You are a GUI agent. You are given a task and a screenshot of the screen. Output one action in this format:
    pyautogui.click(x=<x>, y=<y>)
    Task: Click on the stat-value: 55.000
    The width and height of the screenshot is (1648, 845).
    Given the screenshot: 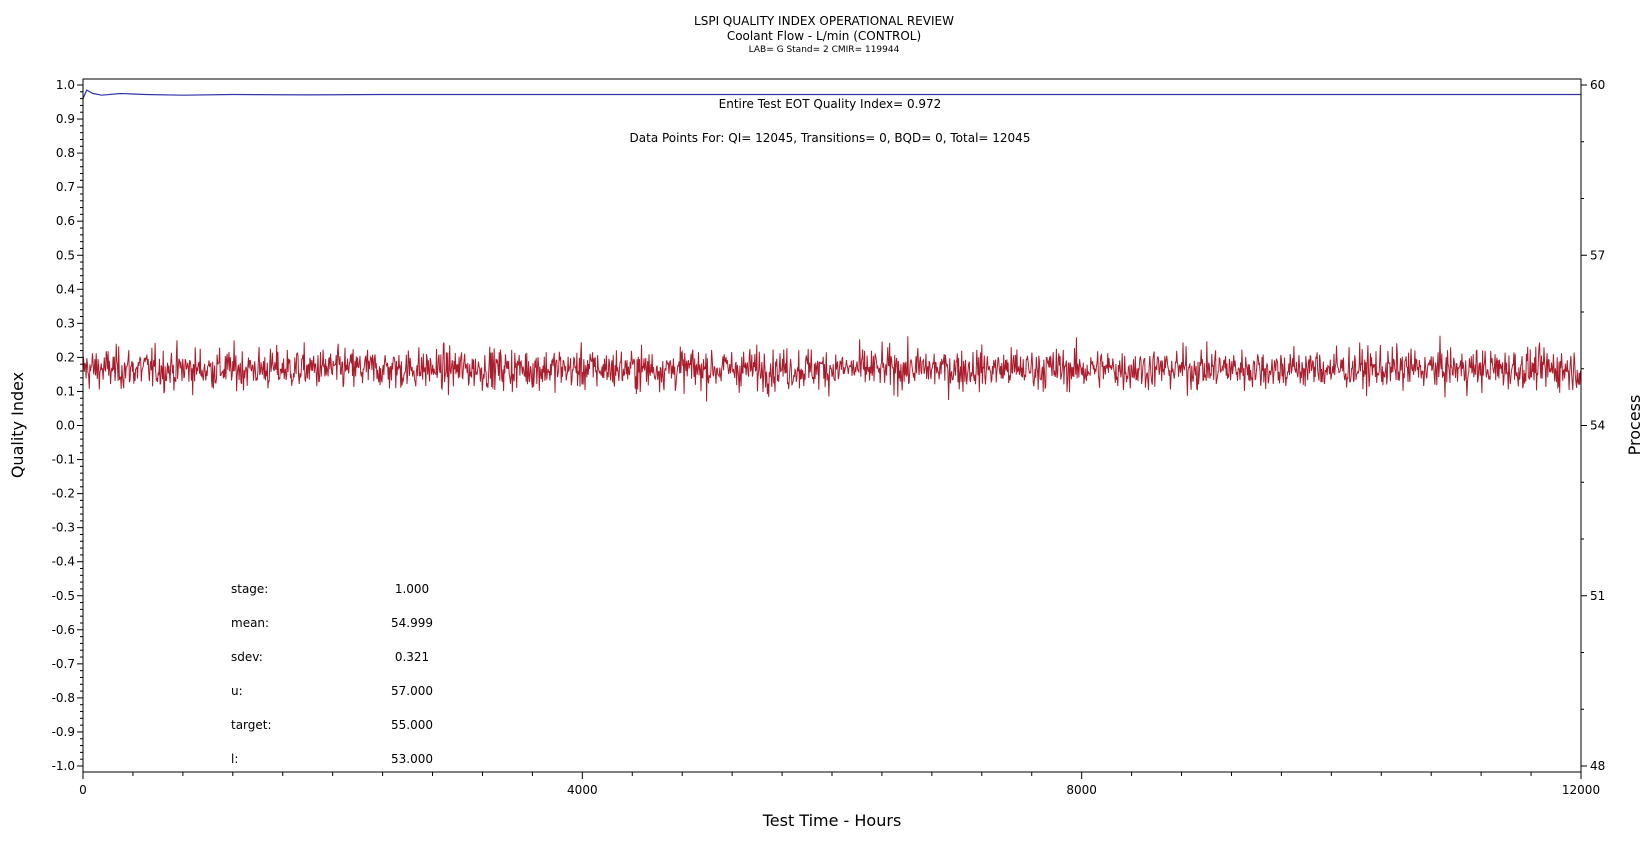 What is the action you would take?
    pyautogui.click(x=412, y=725)
    